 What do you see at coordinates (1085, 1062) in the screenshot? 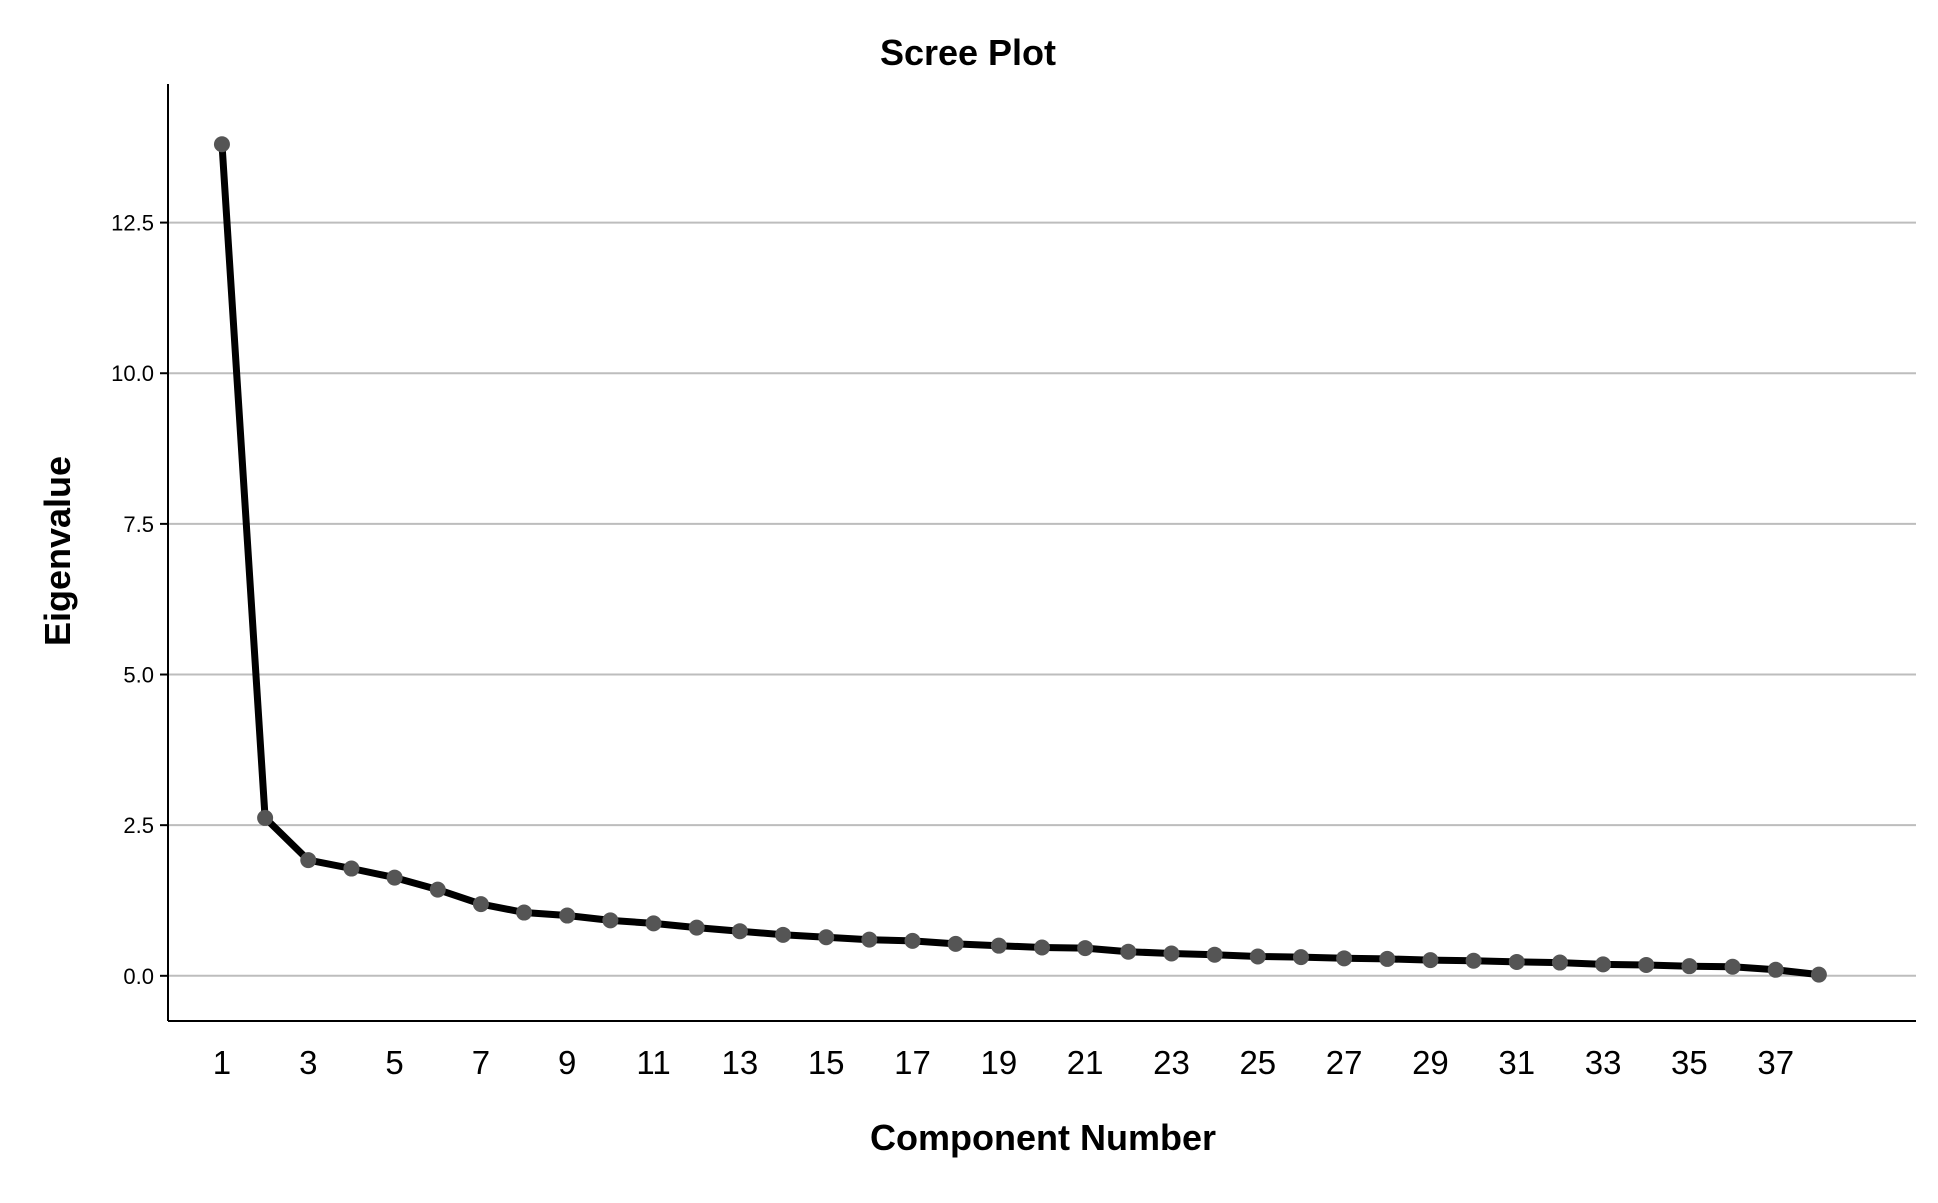
I see `x-tick-label: 21` at bounding box center [1085, 1062].